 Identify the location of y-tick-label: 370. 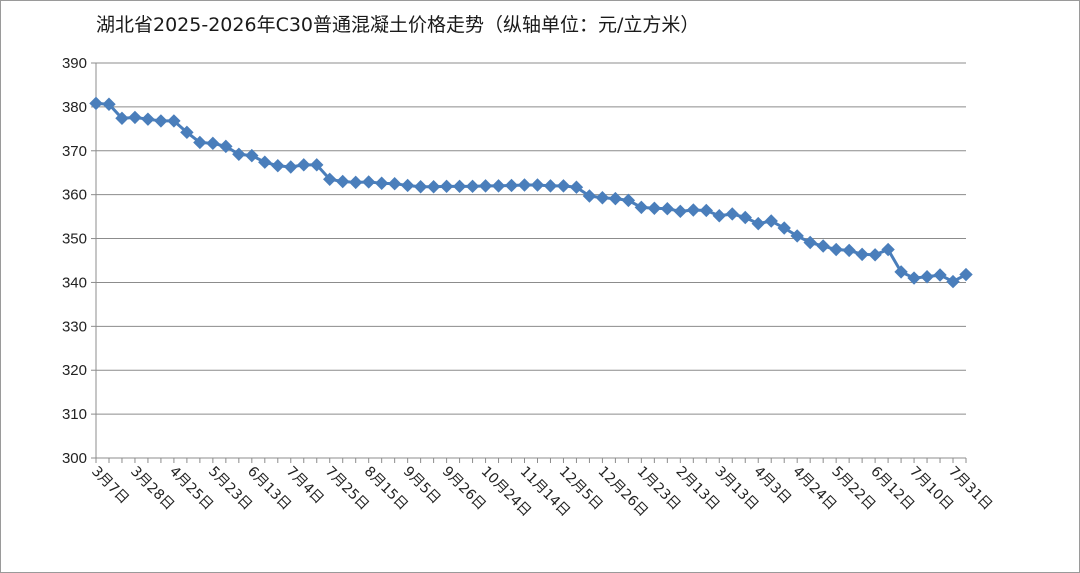
(74, 151).